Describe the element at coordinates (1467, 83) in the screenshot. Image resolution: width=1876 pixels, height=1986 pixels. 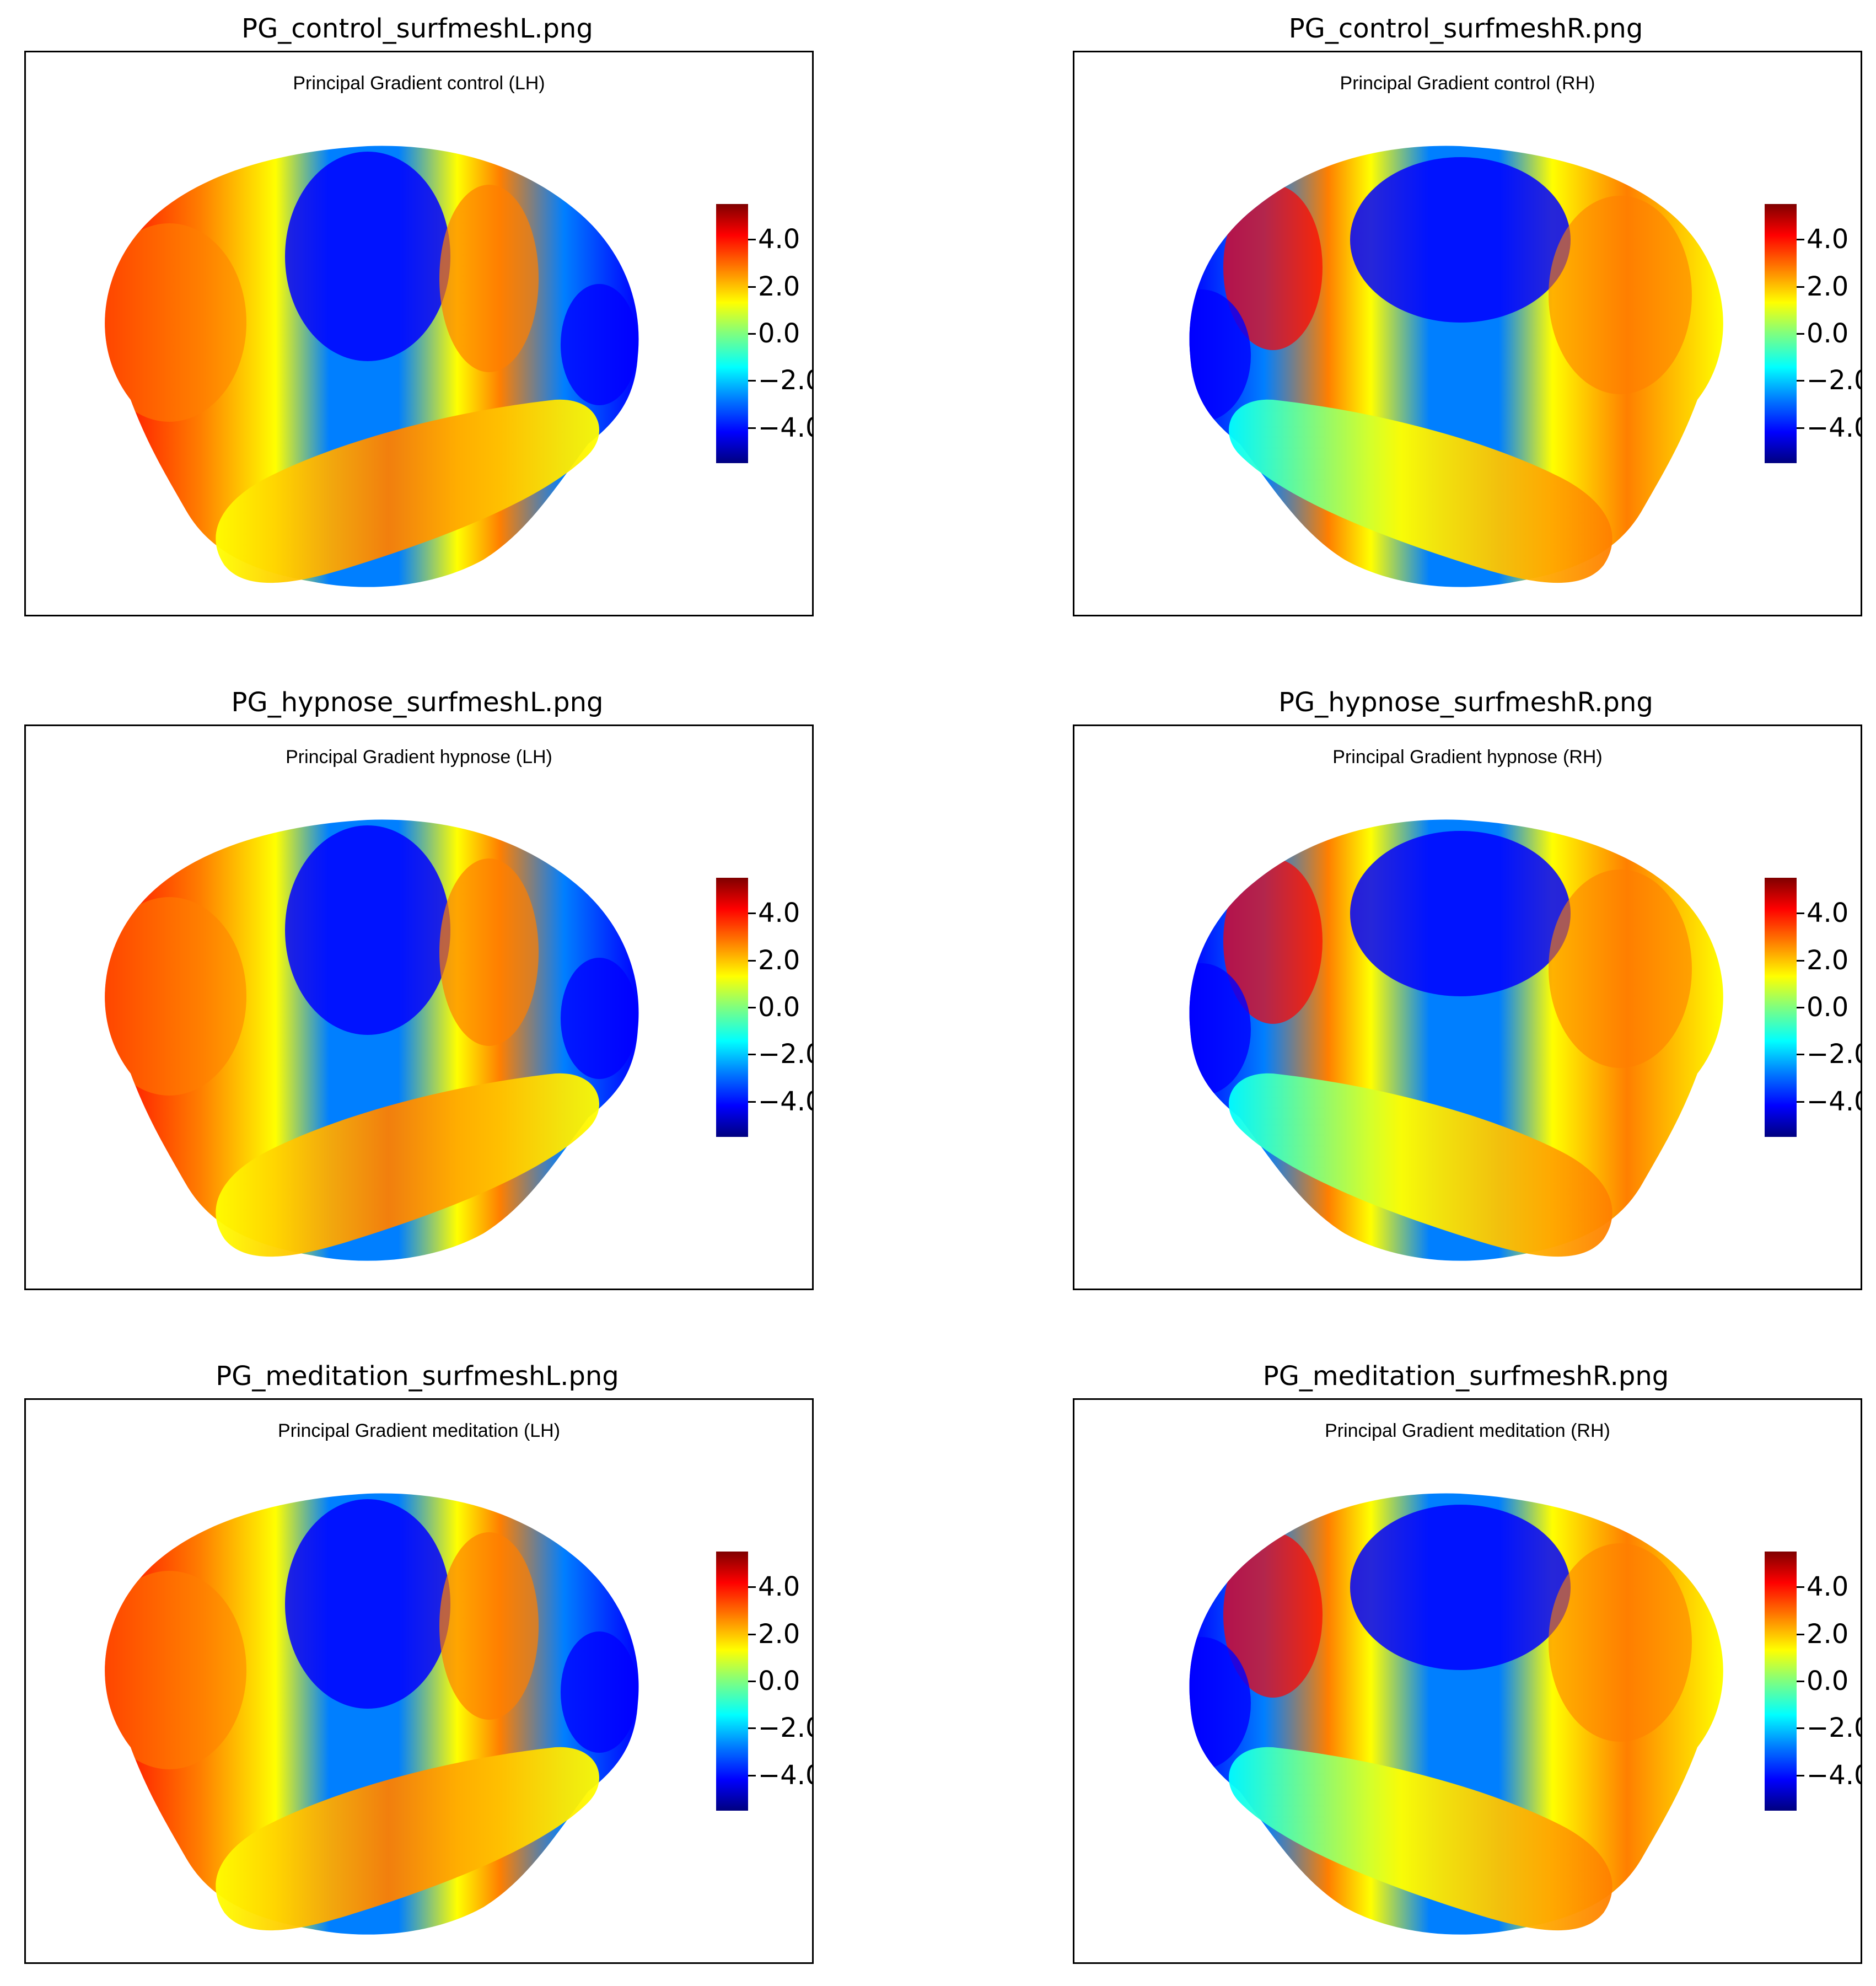
I see `panel-plot-title: Principal Gradient control (RH)` at that location.